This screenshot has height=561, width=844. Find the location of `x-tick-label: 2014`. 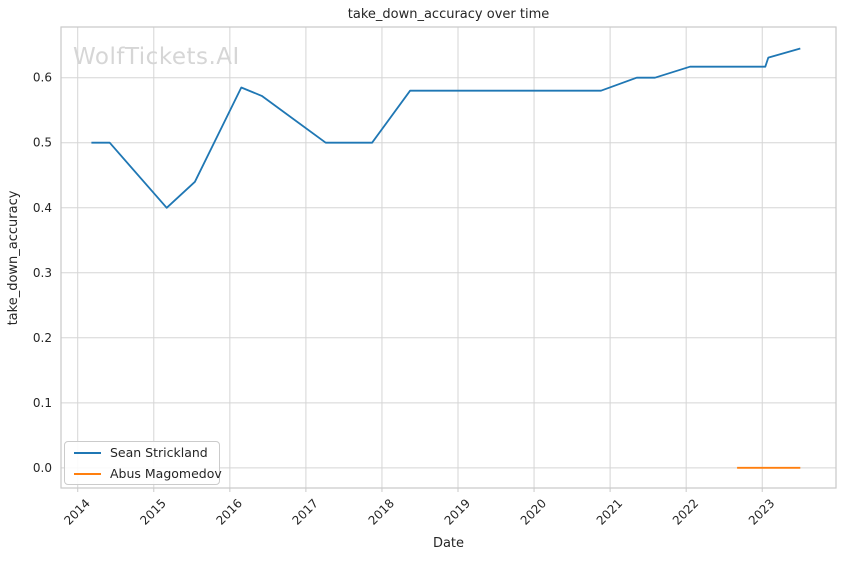

x-tick-label: 2014 is located at coordinates (76, 511).